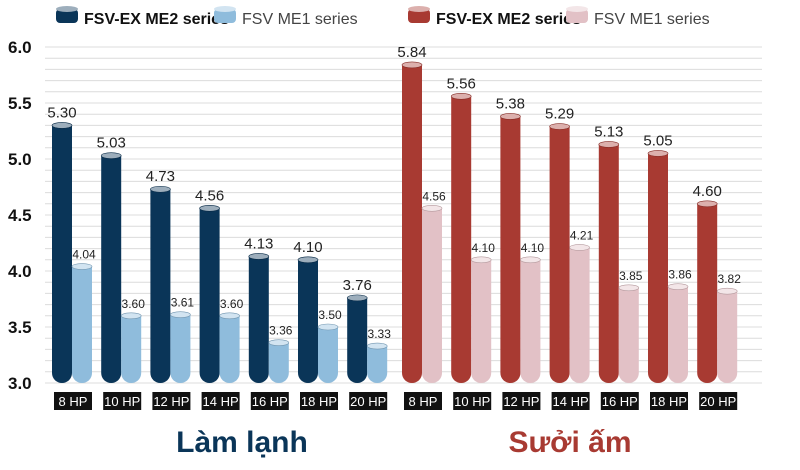  I want to click on category-label: 10 HP, so click(122, 401).